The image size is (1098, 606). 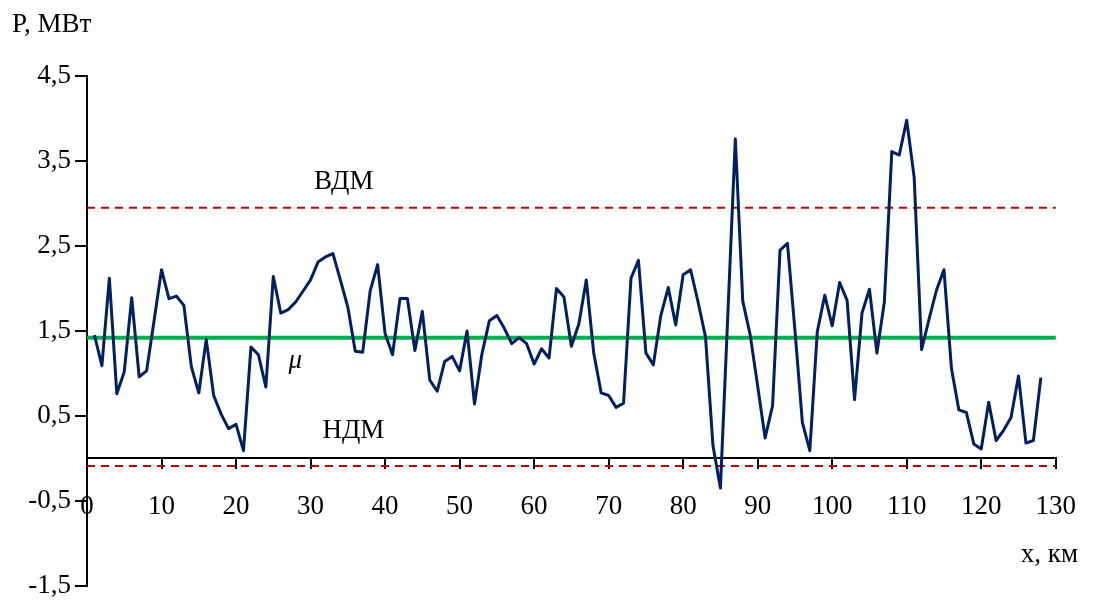 What do you see at coordinates (1049, 553) in the screenshot?
I see `x-axis-title: x, км` at bounding box center [1049, 553].